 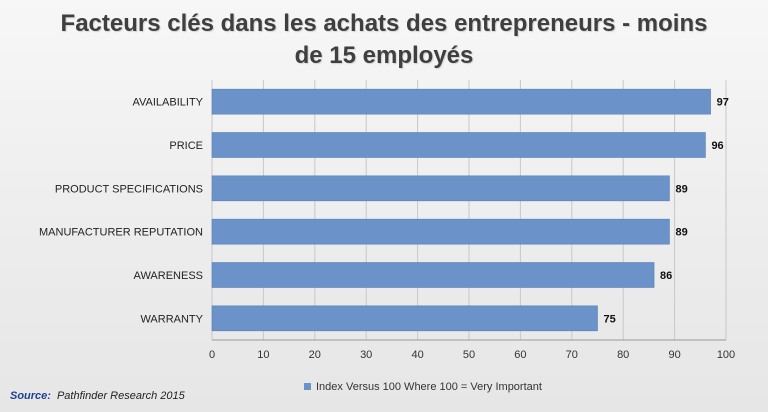 What do you see at coordinates (315, 355) in the screenshot?
I see `x-tick-label: 20` at bounding box center [315, 355].